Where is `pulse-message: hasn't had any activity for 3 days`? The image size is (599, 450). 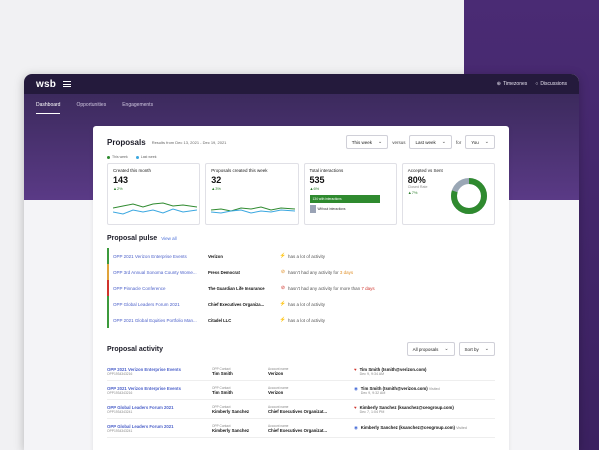 pulse-message: hasn't had any activity for 3 days is located at coordinates (320, 272).